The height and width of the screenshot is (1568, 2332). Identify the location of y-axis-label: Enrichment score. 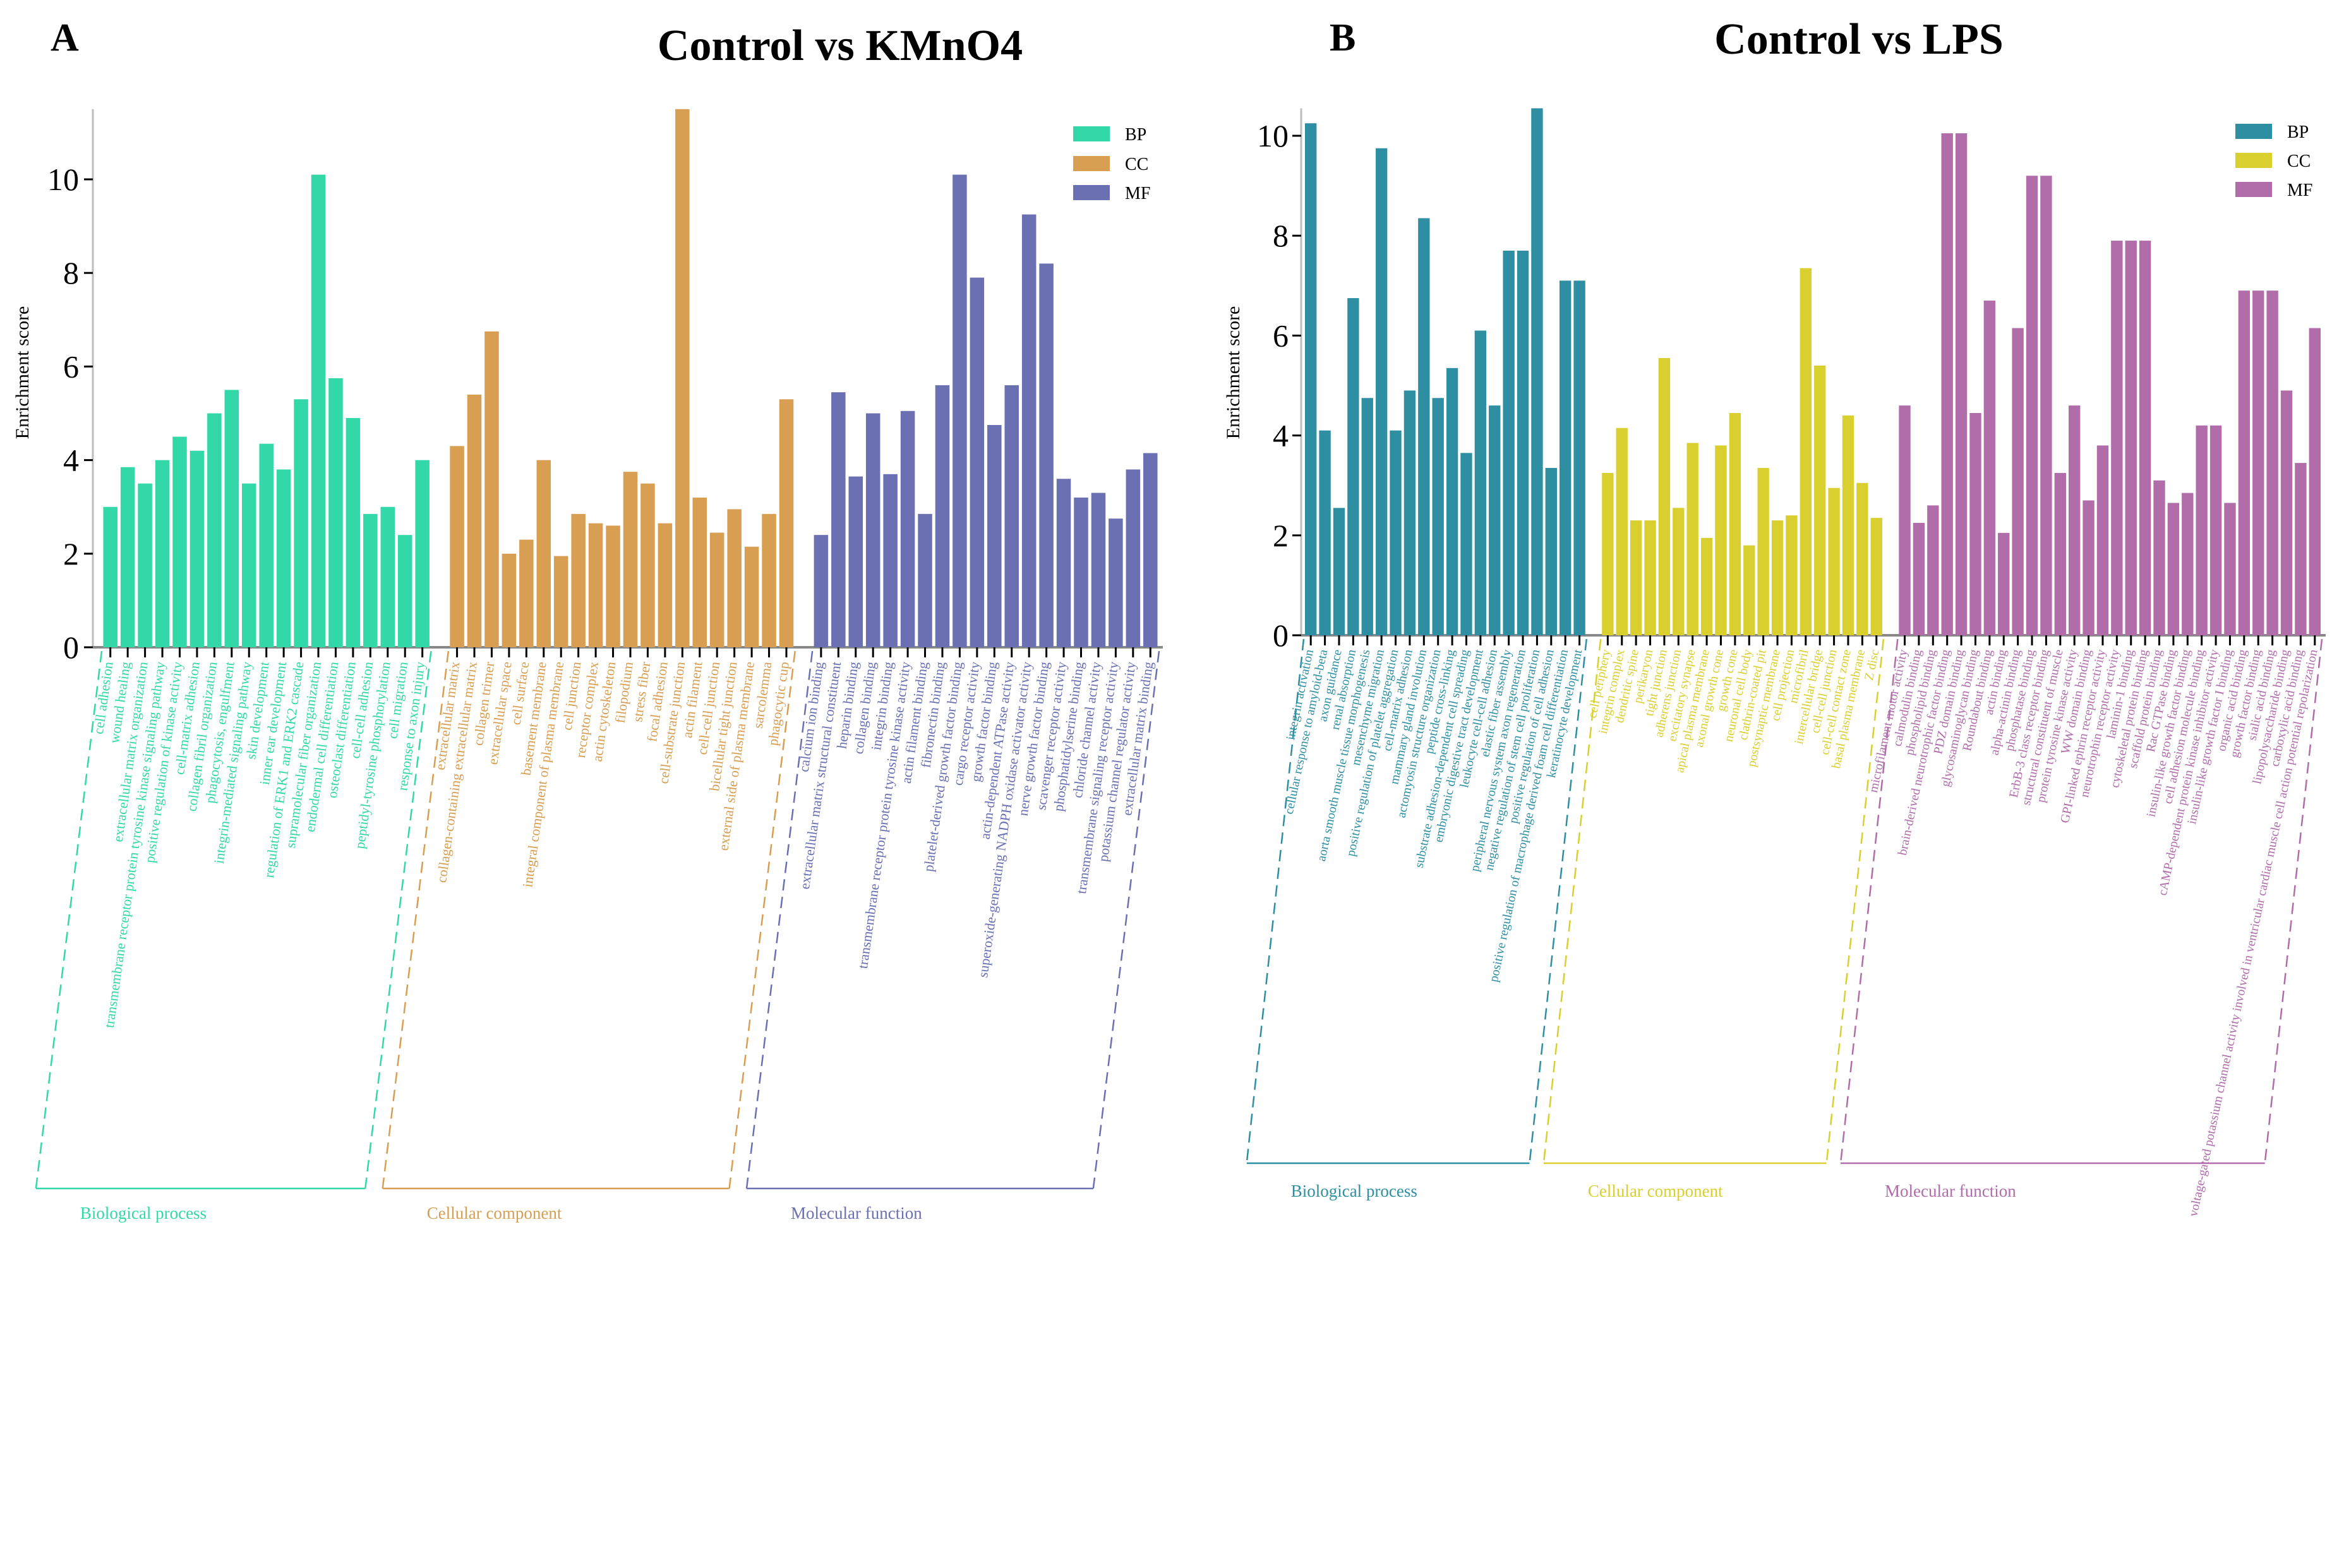
(1233, 373).